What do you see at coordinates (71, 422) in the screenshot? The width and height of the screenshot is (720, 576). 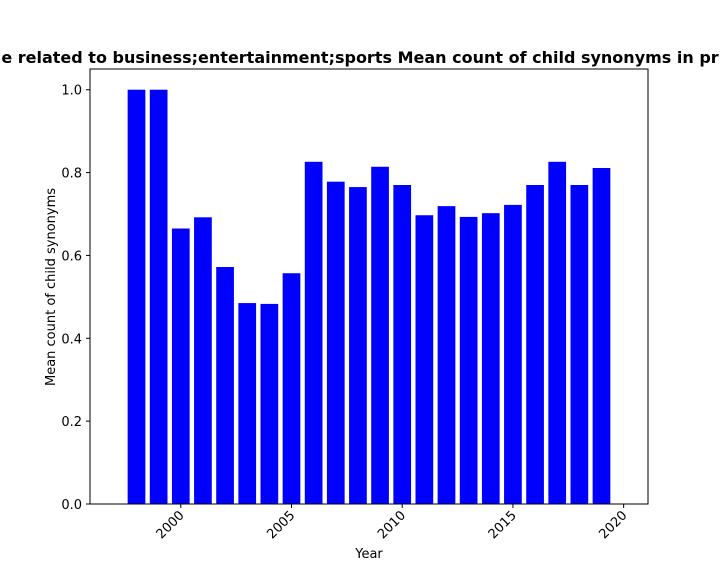 I see `y-tick-label: 0.2` at bounding box center [71, 422].